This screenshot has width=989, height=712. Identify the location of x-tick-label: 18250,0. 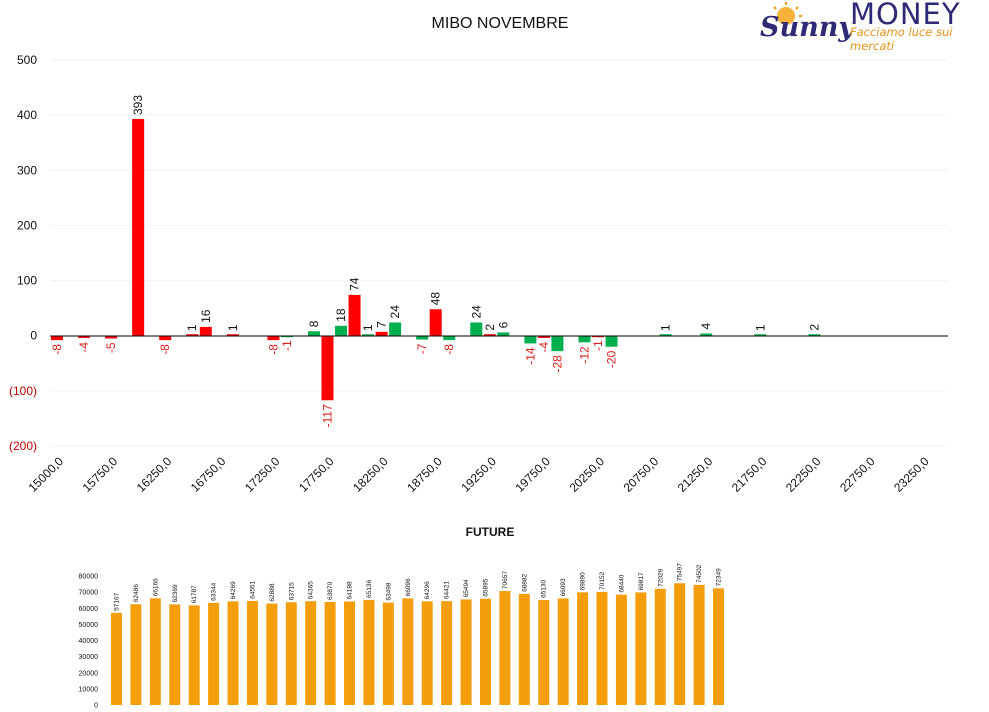
(370, 474).